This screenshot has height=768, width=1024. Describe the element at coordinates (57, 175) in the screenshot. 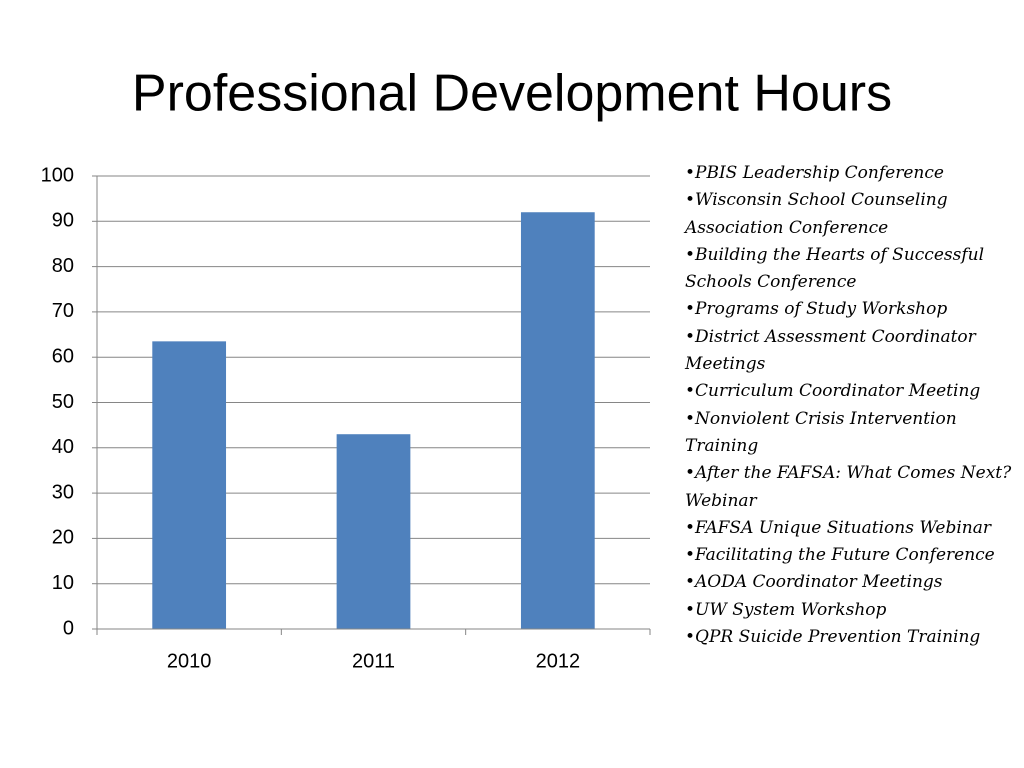

I see `y-tick-label: 100` at that location.